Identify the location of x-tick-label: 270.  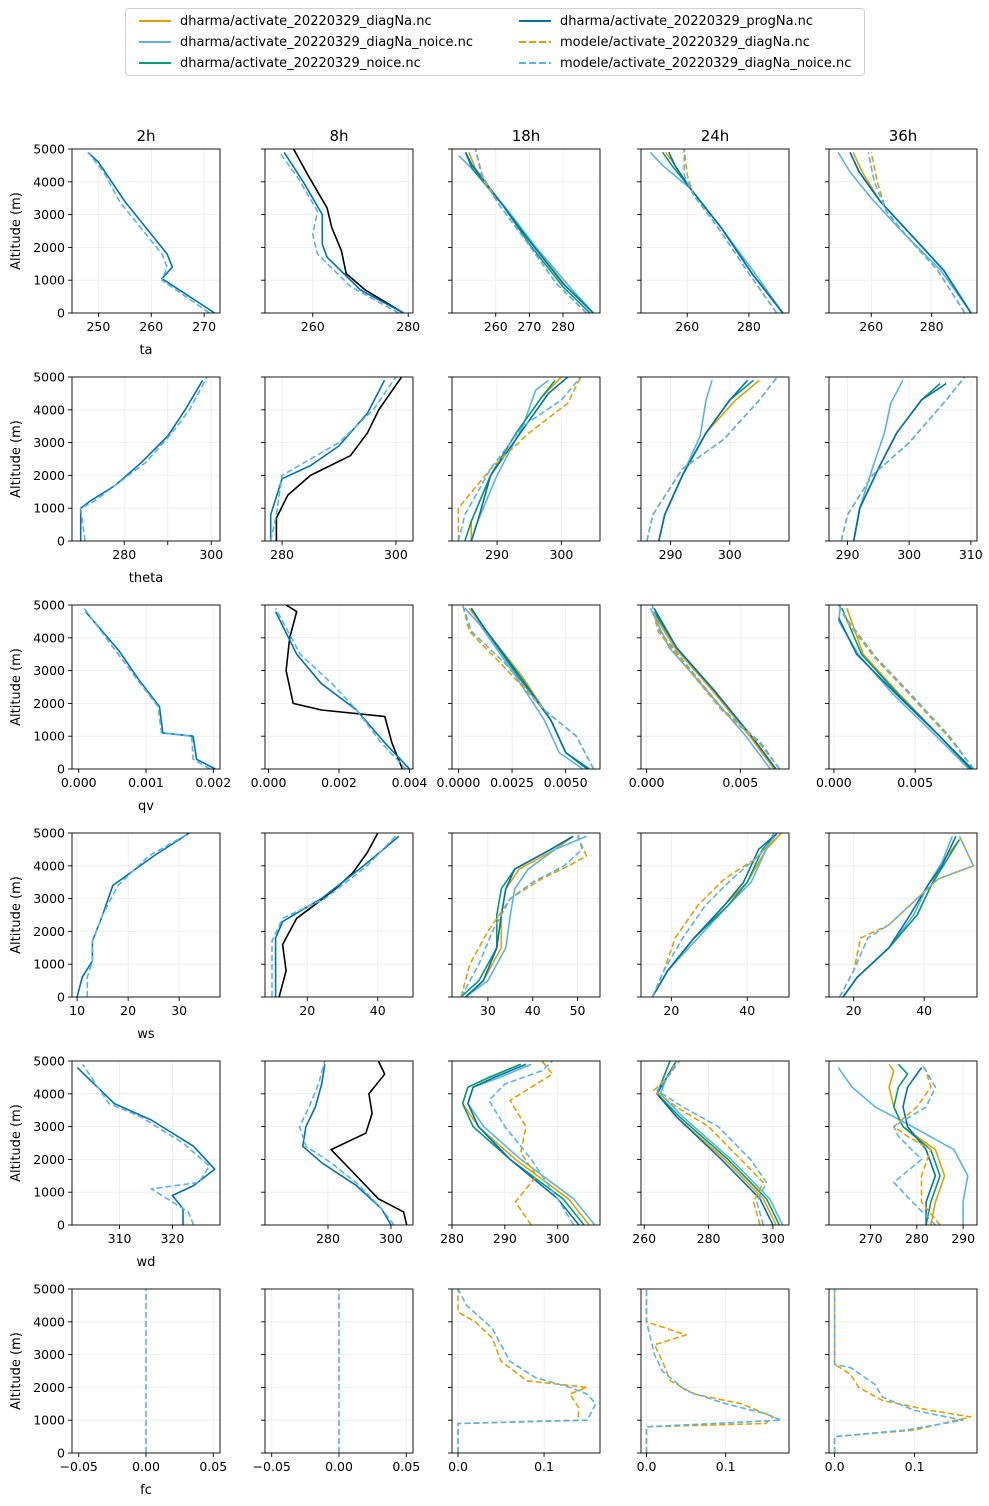
(871, 1238).